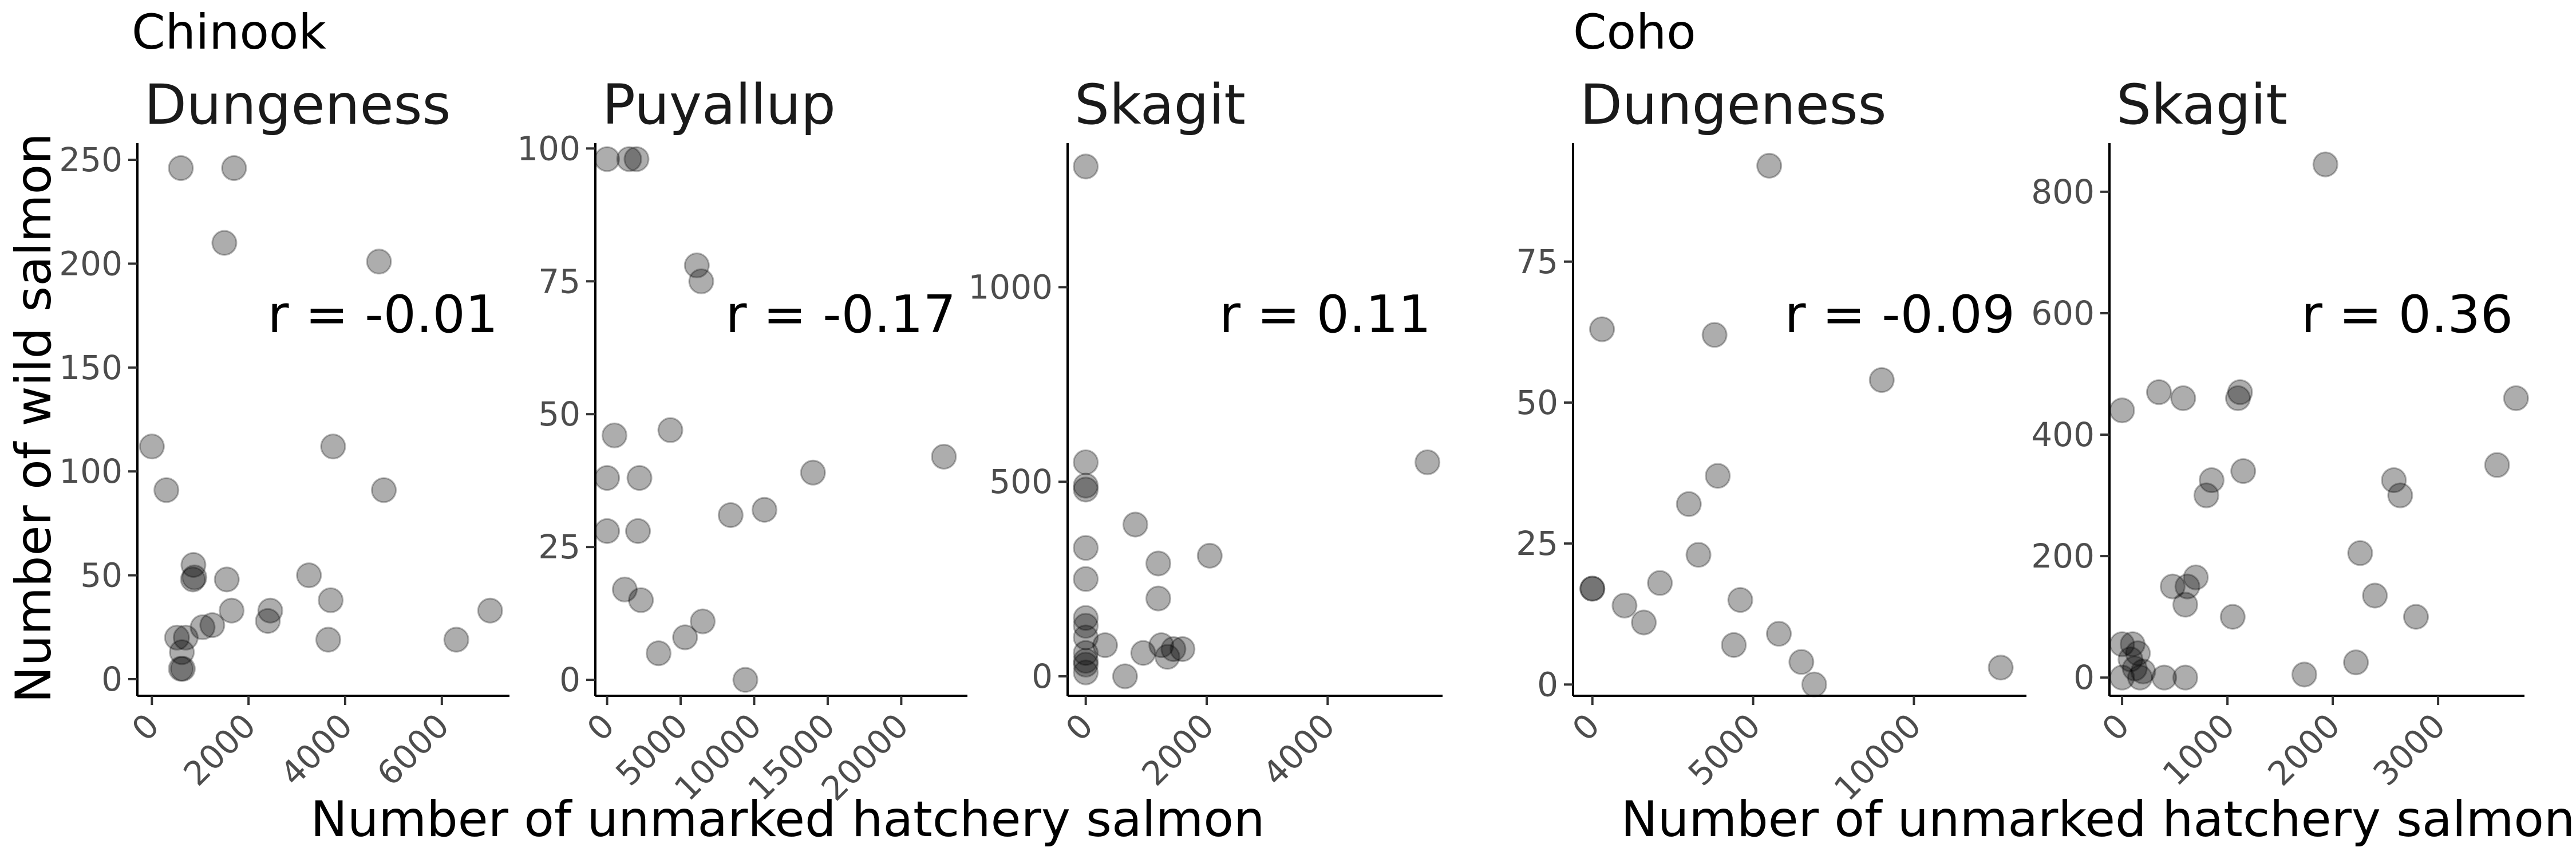 The height and width of the screenshot is (859, 2576). I want to click on y-tick-label: 400, so click(2063, 434).